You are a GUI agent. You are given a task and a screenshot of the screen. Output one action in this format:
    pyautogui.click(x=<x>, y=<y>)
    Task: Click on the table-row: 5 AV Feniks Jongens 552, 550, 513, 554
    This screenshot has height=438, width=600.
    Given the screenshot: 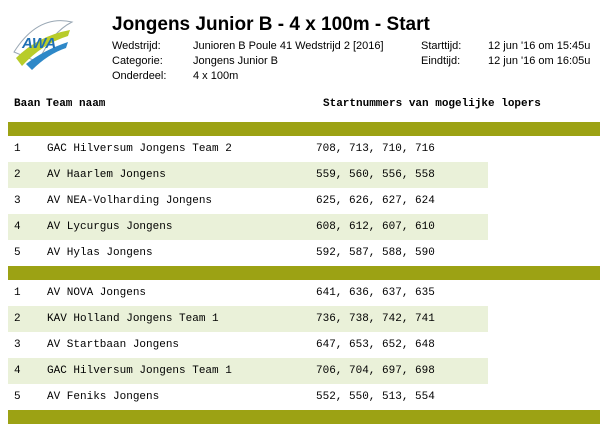 What is the action you would take?
    pyautogui.click(x=248, y=397)
    